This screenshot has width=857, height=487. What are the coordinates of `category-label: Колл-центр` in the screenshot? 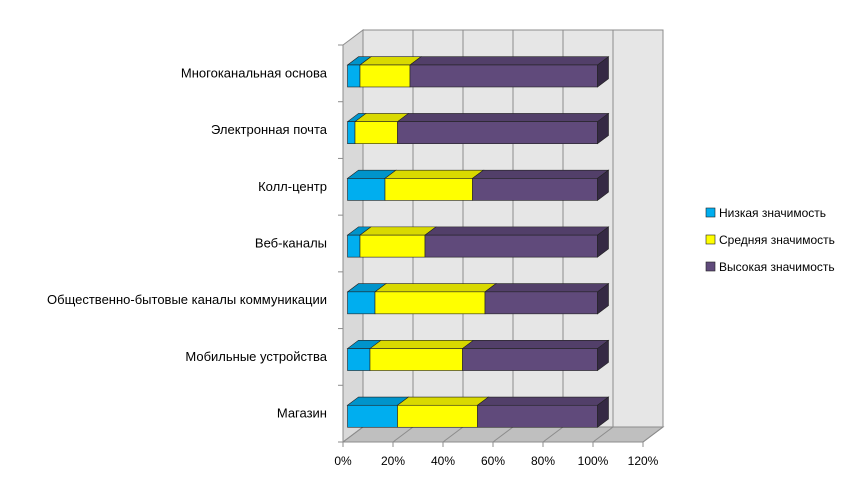 It's located at (292, 186).